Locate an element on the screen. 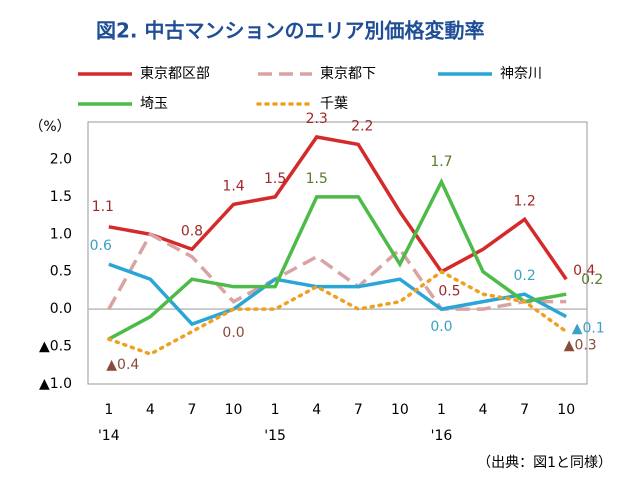 This screenshot has height=489, width=630. legend-label: 東京都下 is located at coordinates (348, 74).